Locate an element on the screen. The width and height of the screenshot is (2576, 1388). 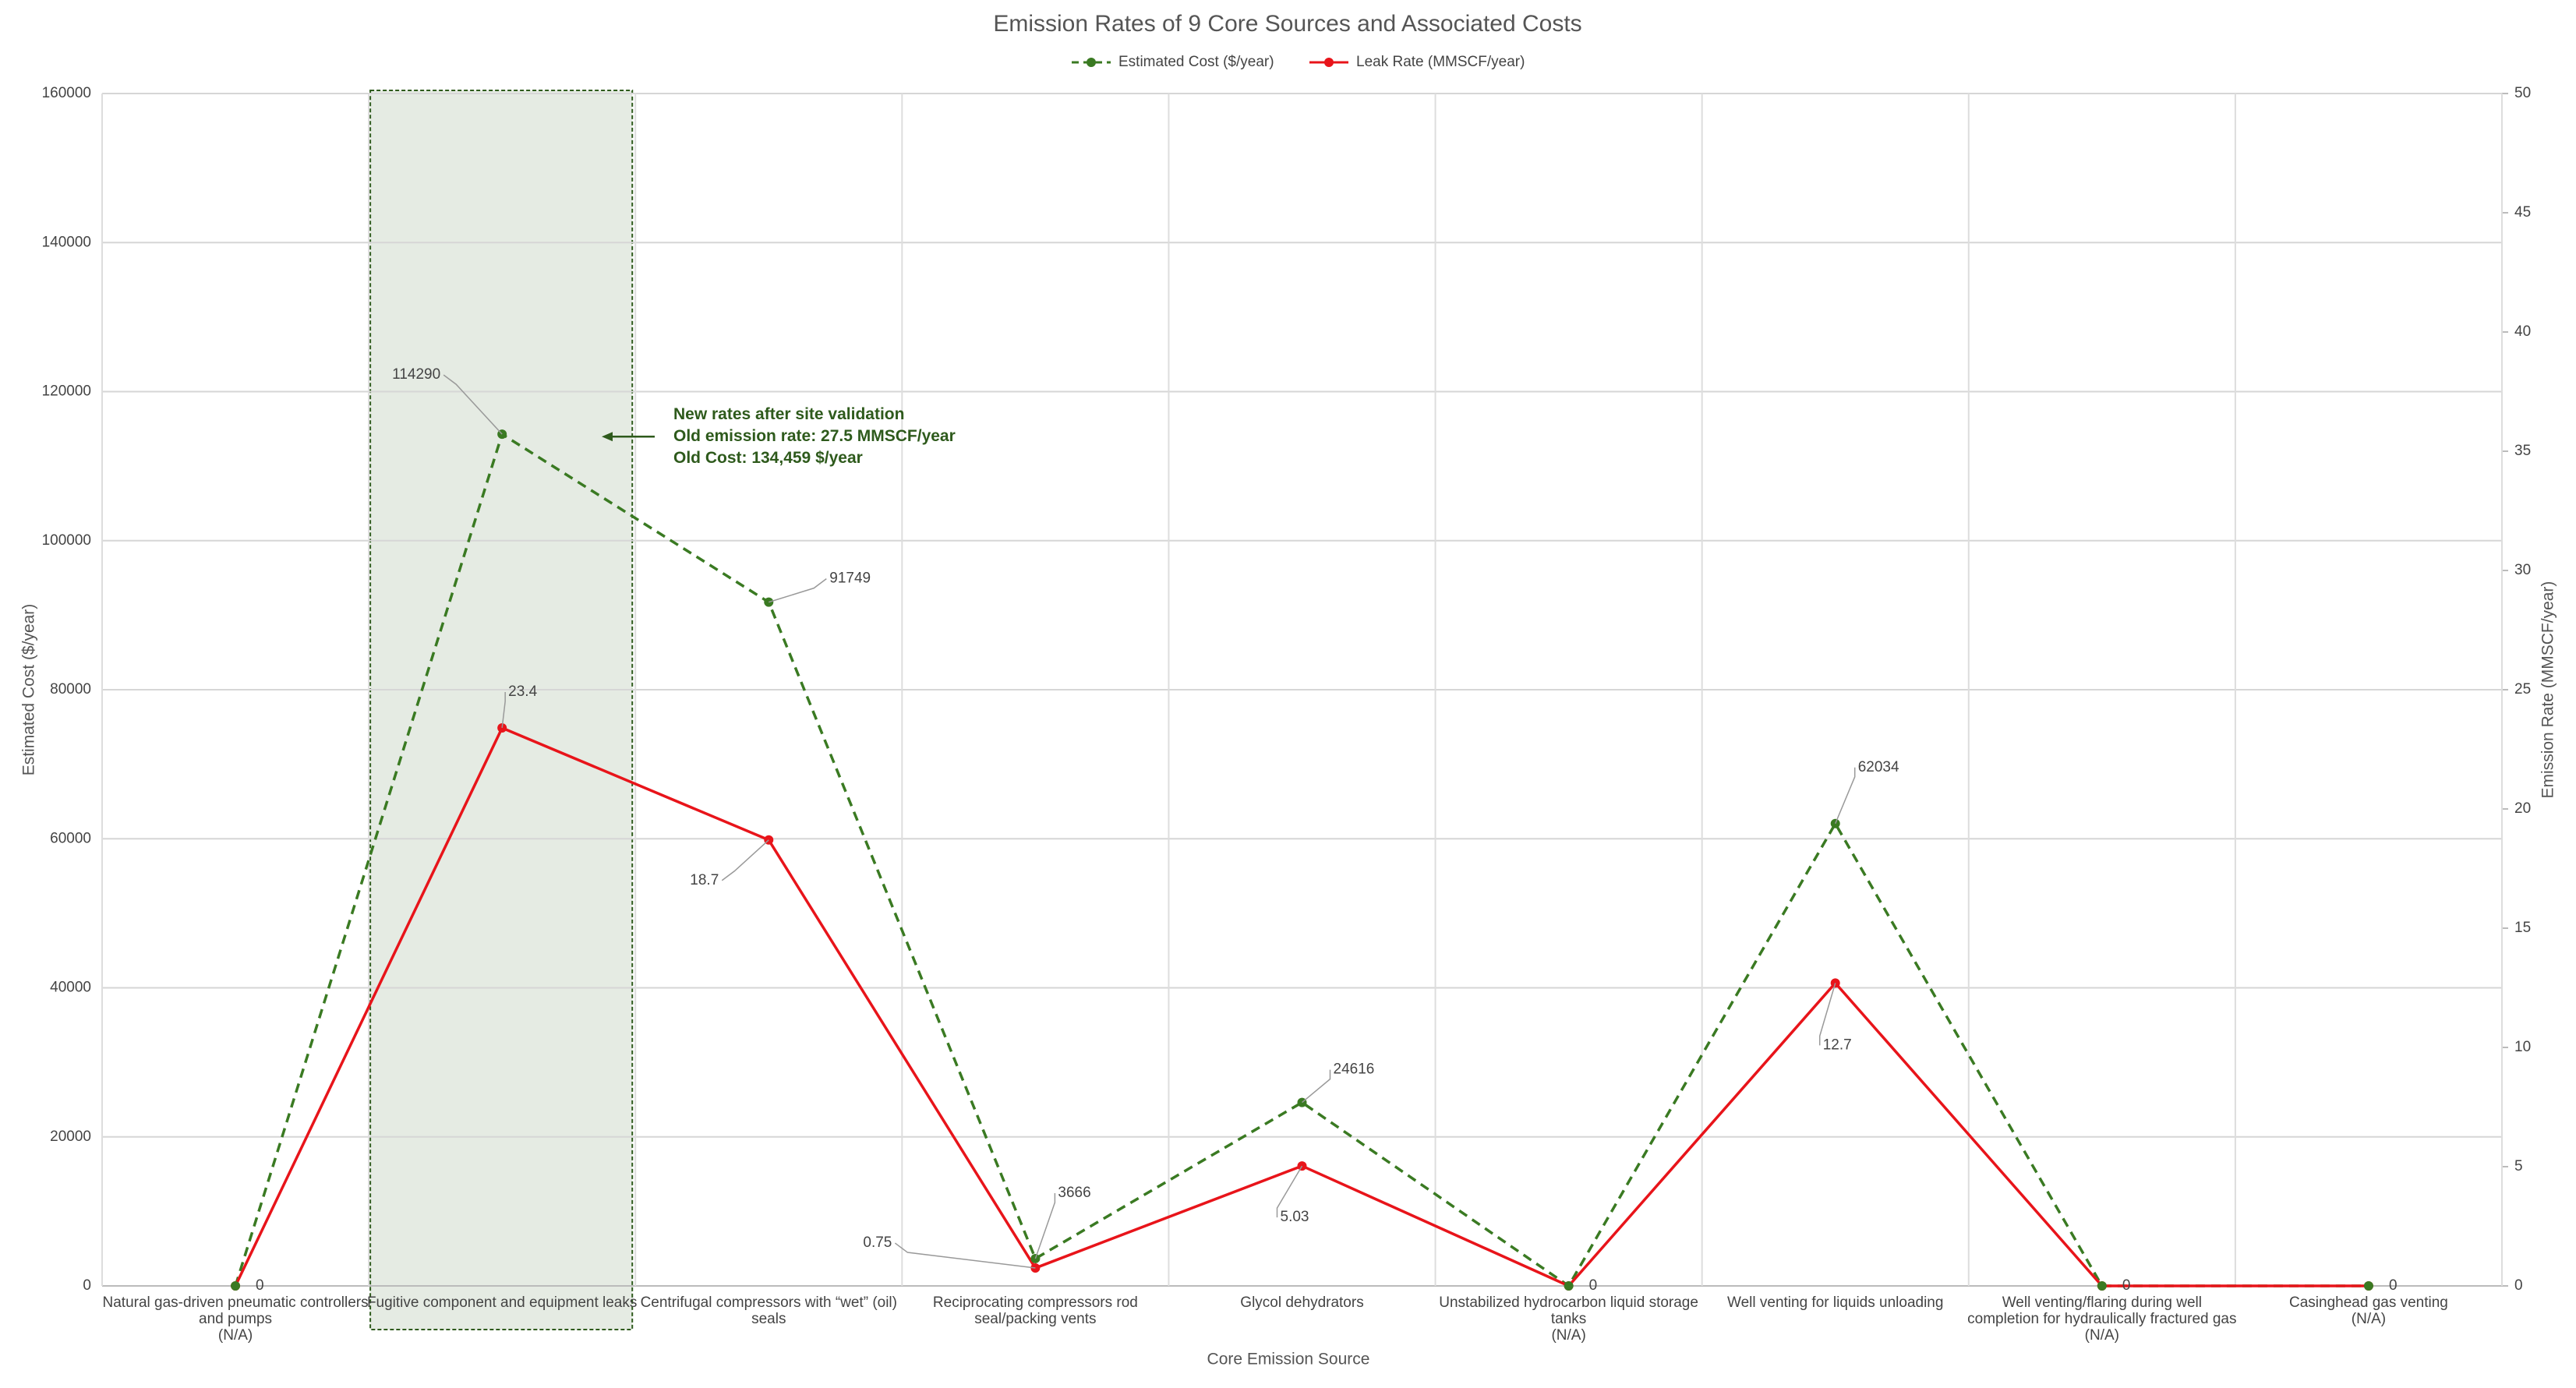
y2-tick-label: 20 is located at coordinates (2522, 808).